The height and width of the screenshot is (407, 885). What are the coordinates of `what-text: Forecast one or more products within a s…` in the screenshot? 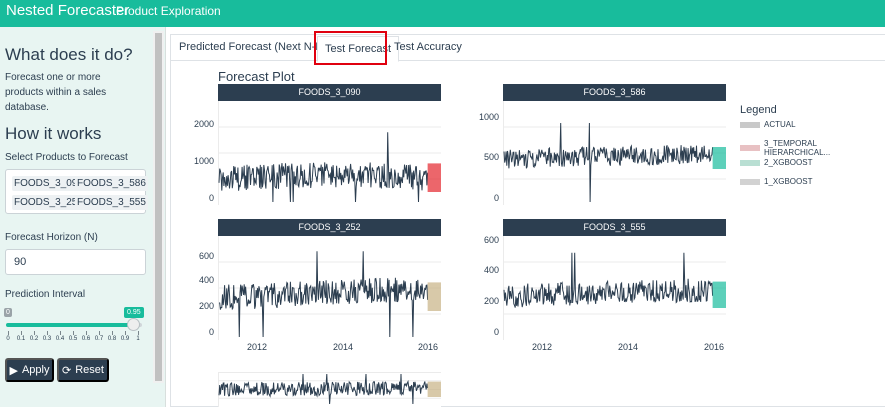 It's located at (56, 92).